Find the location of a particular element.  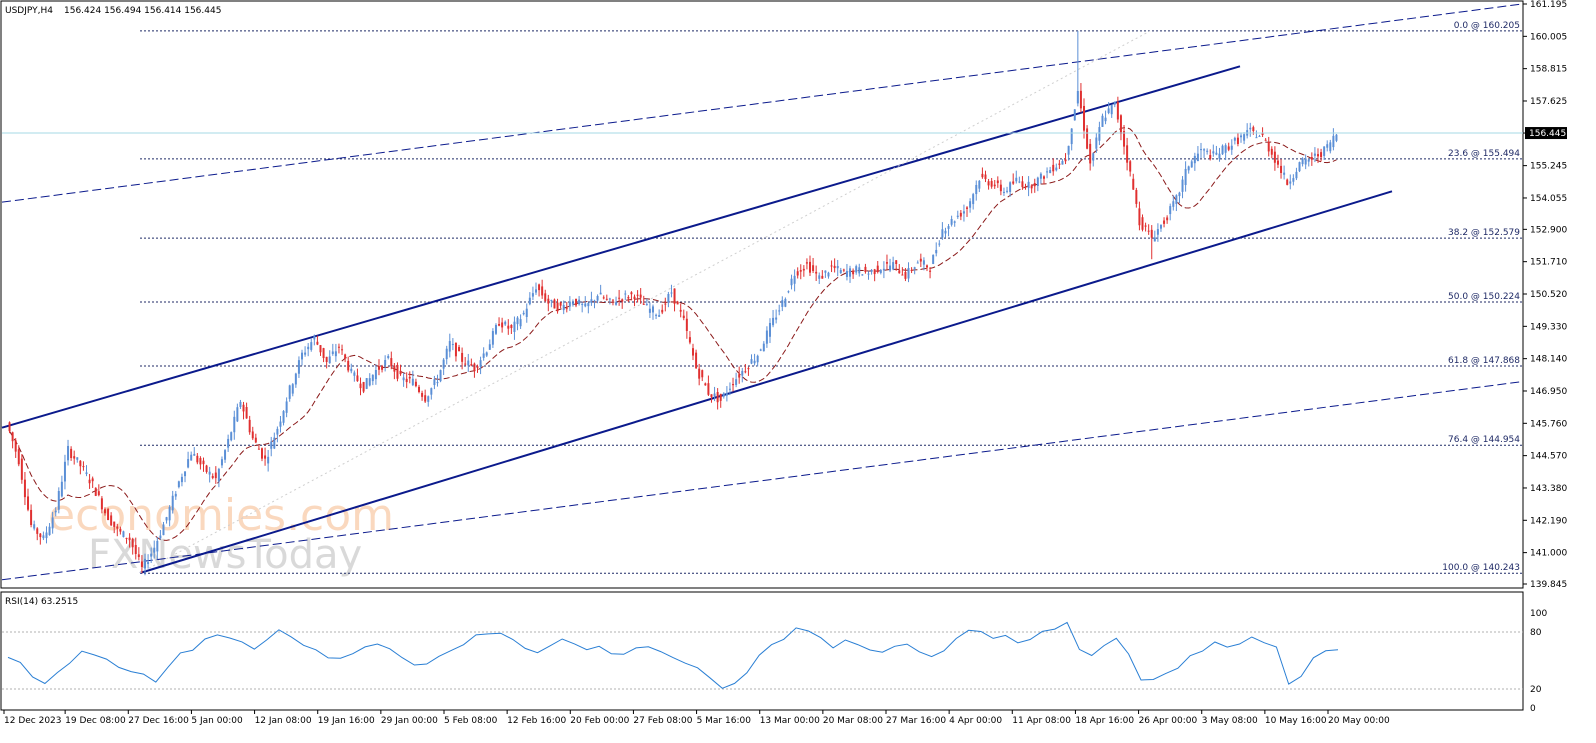

price-tick-label: 143.380 is located at coordinates (1548, 489).